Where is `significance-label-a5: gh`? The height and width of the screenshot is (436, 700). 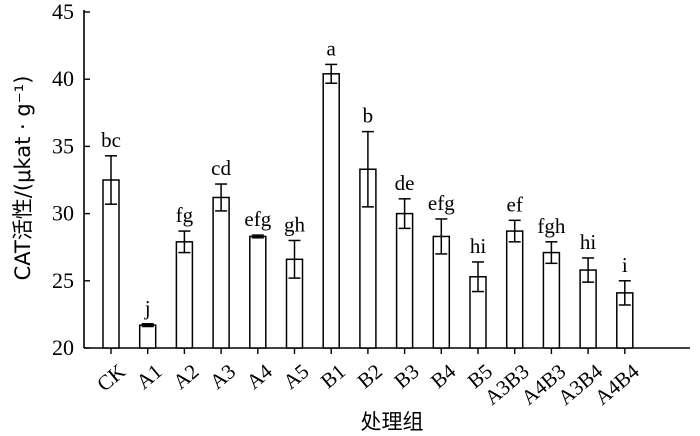
significance-label-a5: gh is located at coordinates (295, 224).